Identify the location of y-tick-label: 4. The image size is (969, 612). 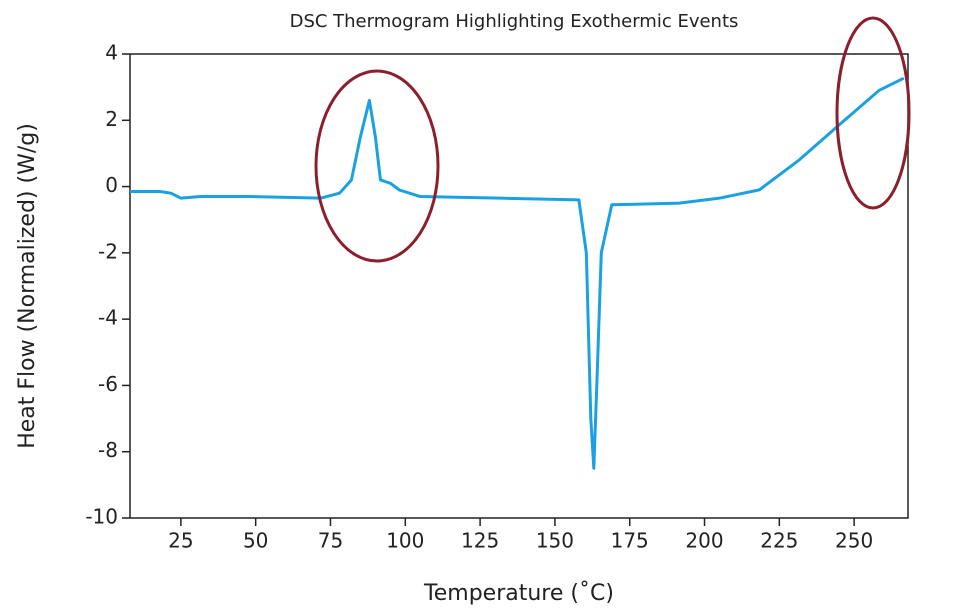
(111, 53).